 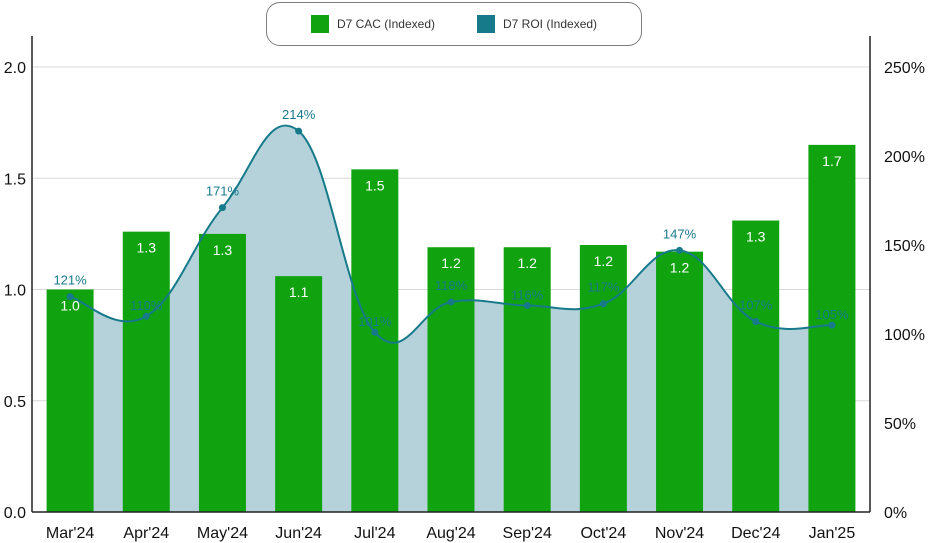 I want to click on x-tick-label: Jan'25, so click(x=832, y=533).